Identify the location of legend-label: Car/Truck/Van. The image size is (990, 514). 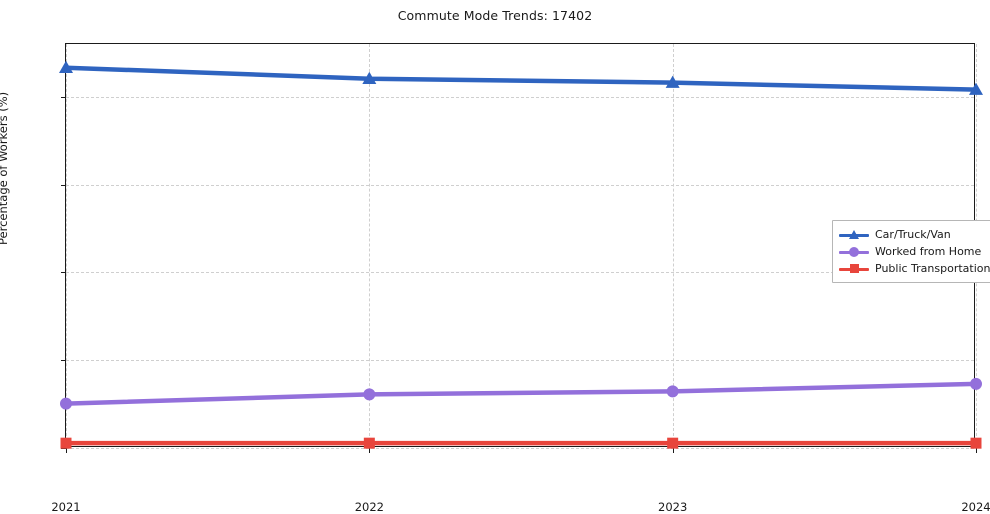
(913, 234).